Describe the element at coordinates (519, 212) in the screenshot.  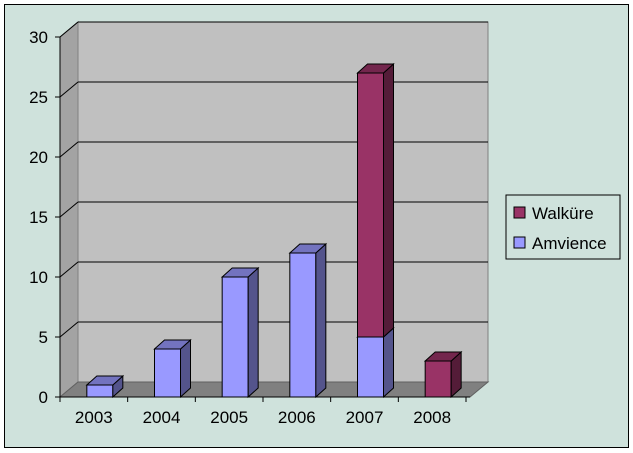
I see `legend-swatch-walküre` at that location.